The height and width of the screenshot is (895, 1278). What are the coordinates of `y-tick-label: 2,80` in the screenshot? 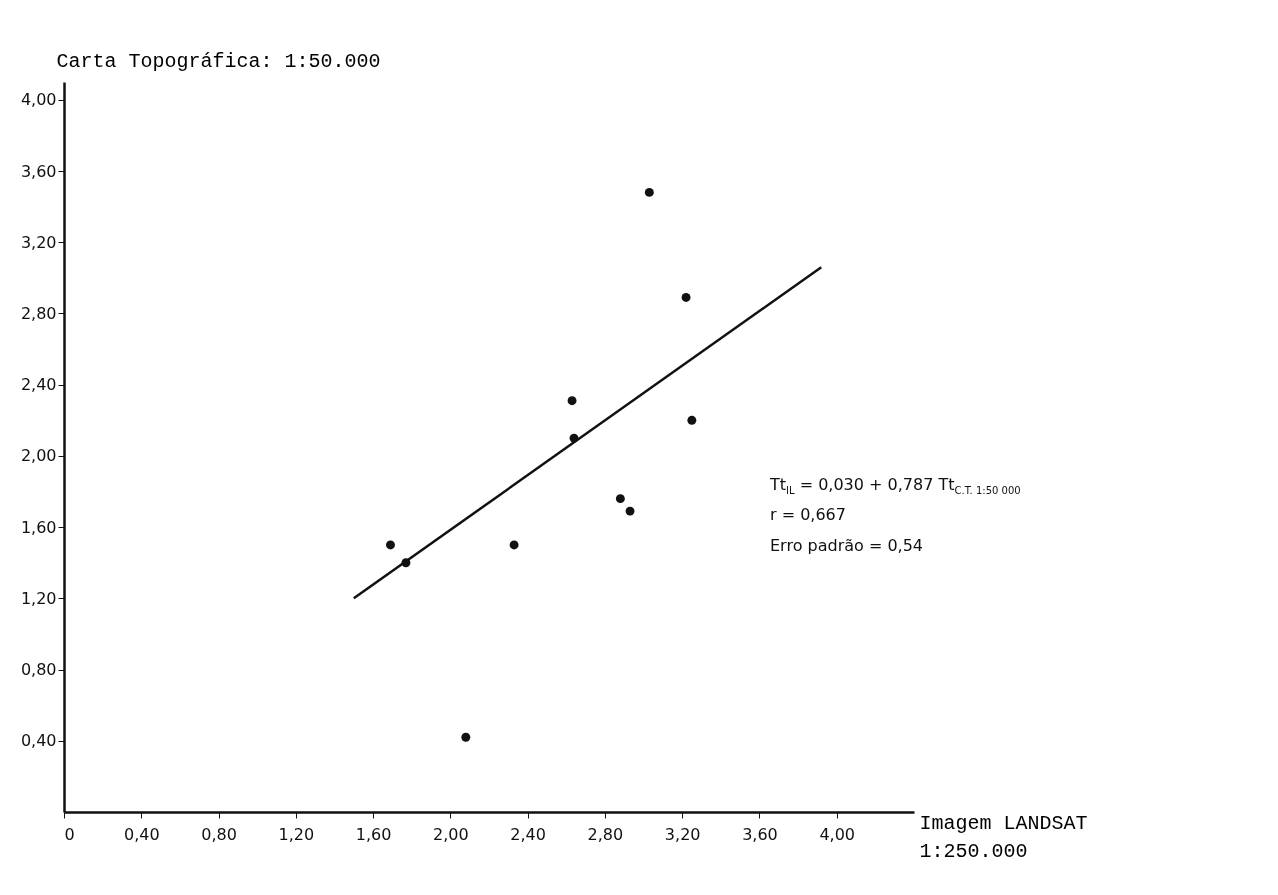 It's located at (38, 313).